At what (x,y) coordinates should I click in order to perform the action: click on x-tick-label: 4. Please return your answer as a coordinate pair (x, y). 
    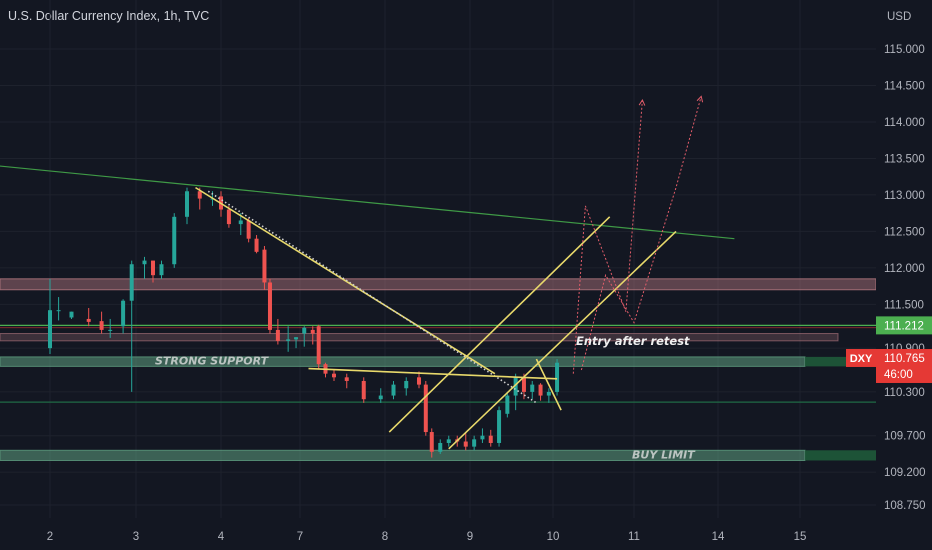
    Looking at the image, I should click on (221, 537).